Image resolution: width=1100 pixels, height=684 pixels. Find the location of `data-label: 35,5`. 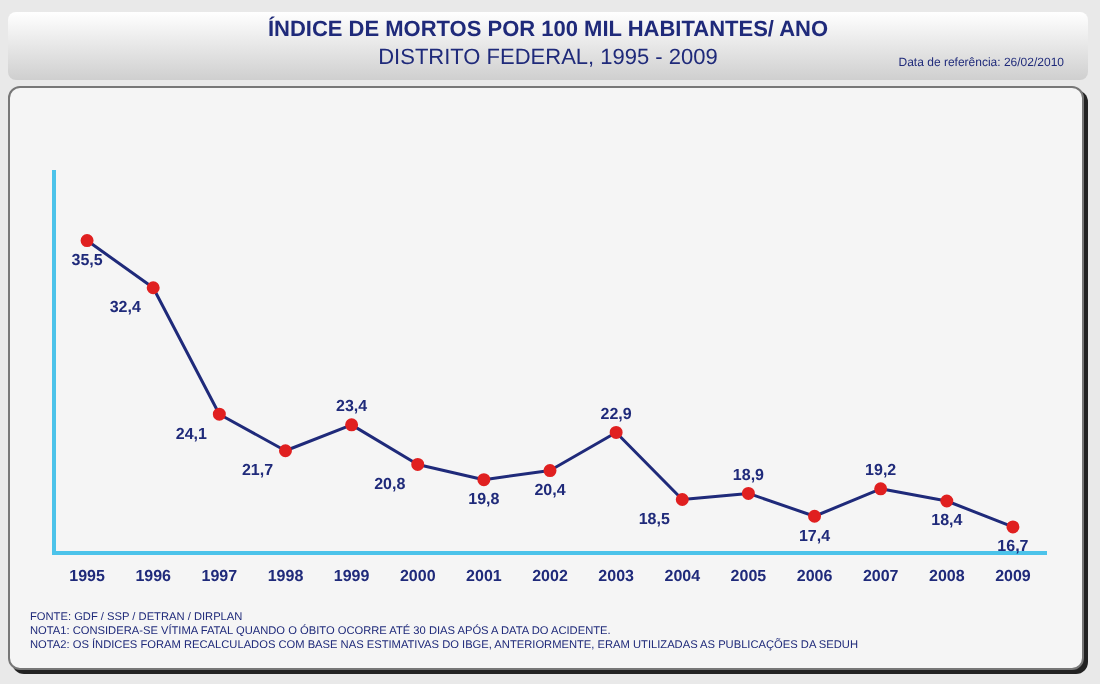

data-label: 35,5 is located at coordinates (87, 259).